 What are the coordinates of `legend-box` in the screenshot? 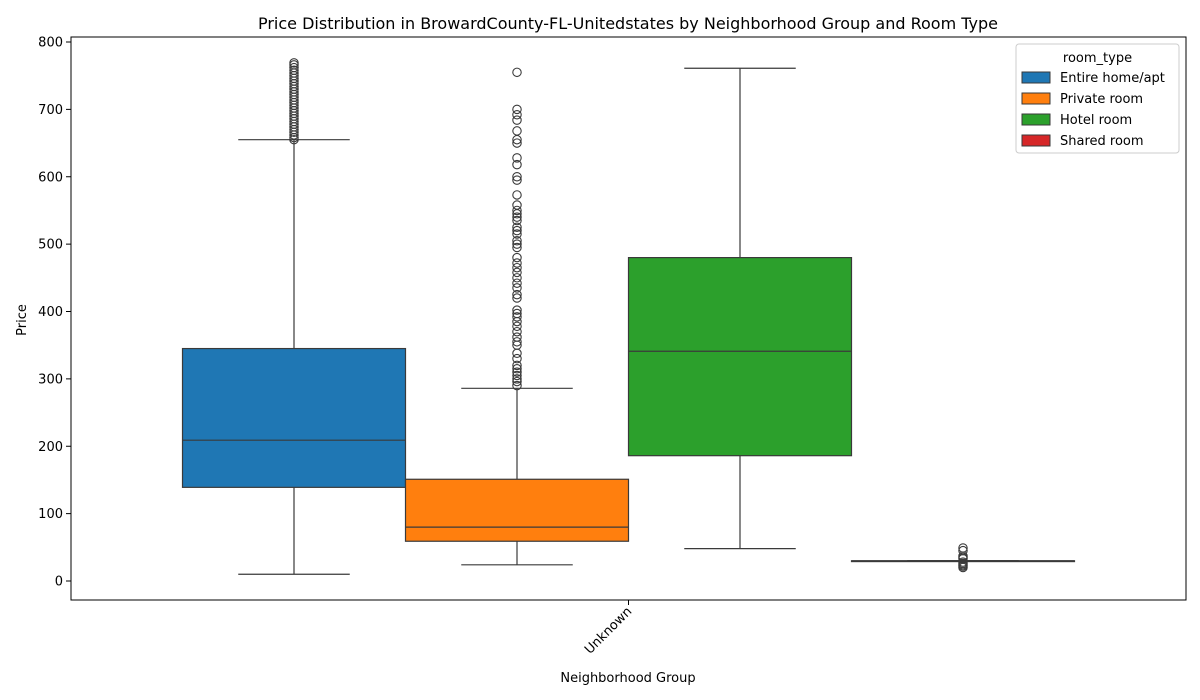 It's located at (1097, 98).